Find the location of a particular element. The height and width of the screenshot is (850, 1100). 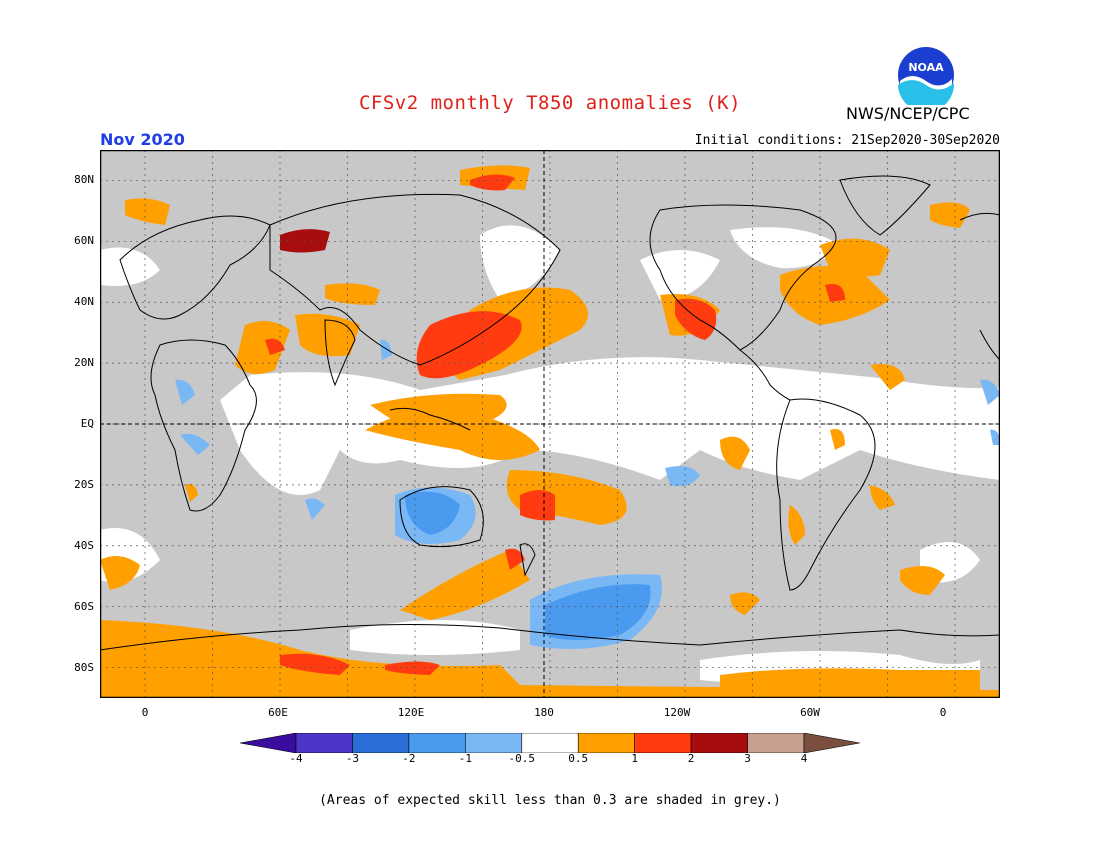

lat-label: 40S is located at coordinates (84, 545).